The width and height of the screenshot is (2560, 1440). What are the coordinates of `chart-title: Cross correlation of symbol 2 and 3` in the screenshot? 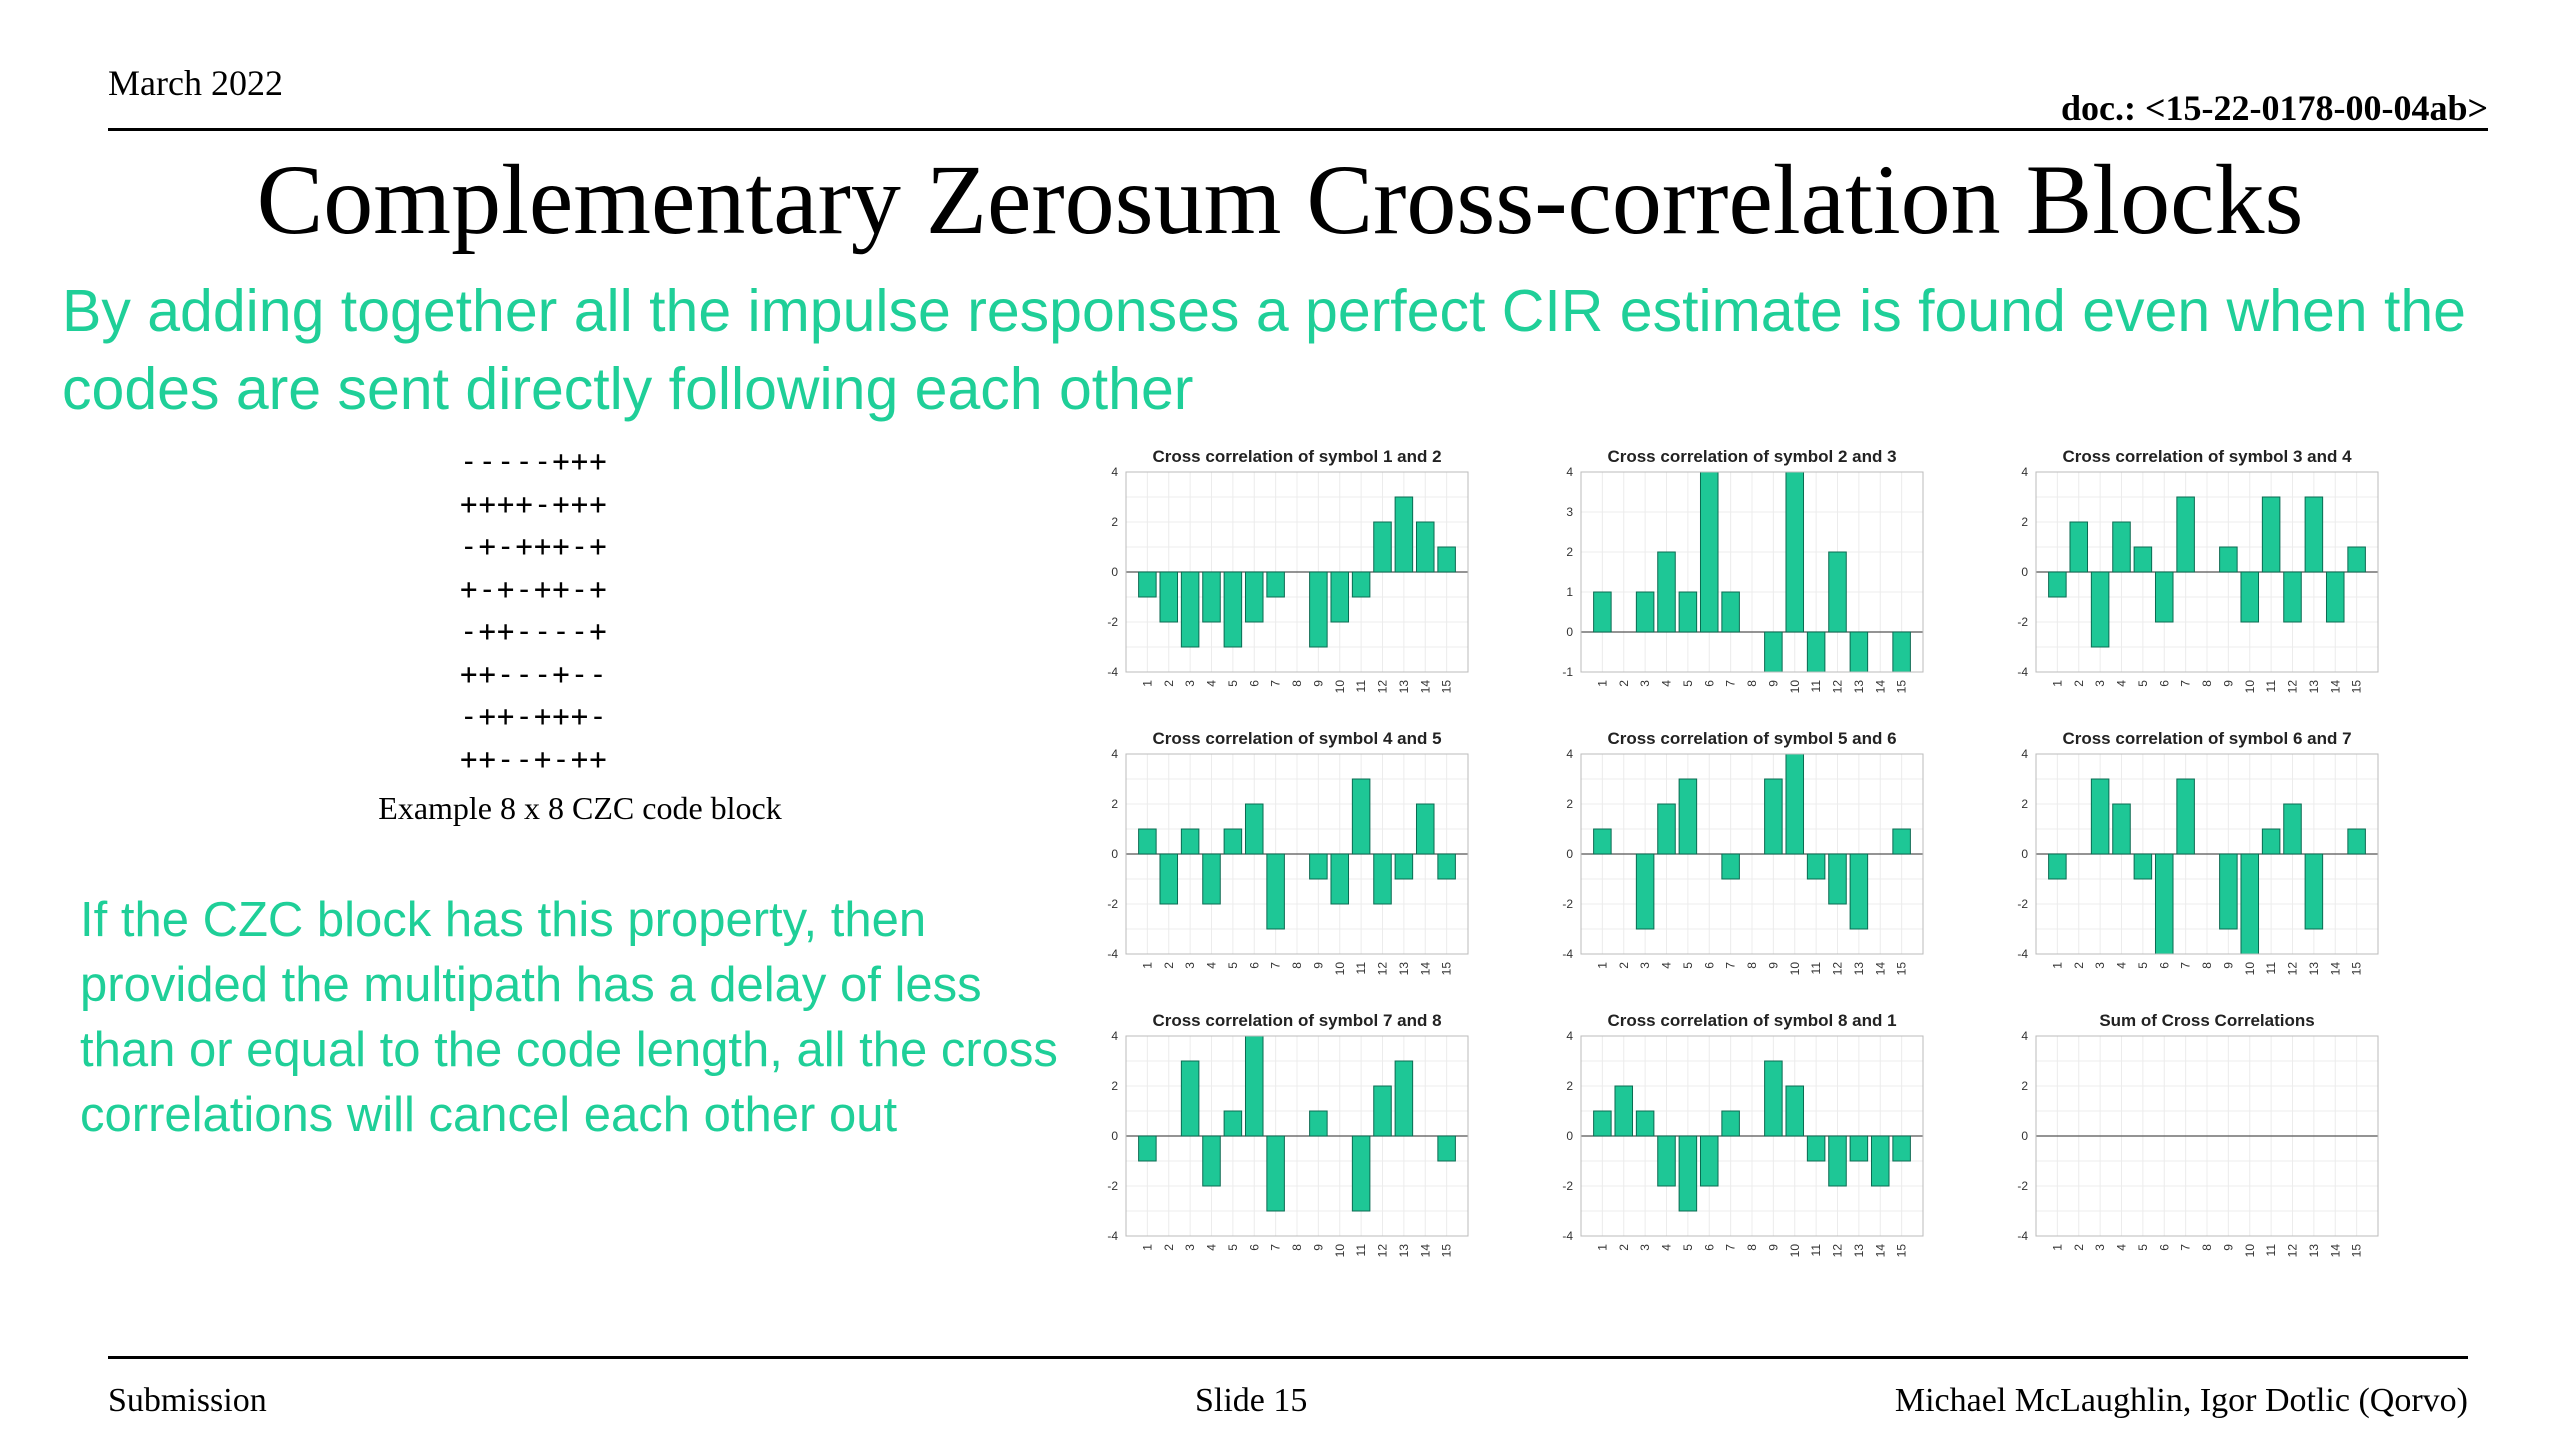 It's located at (1751, 456).